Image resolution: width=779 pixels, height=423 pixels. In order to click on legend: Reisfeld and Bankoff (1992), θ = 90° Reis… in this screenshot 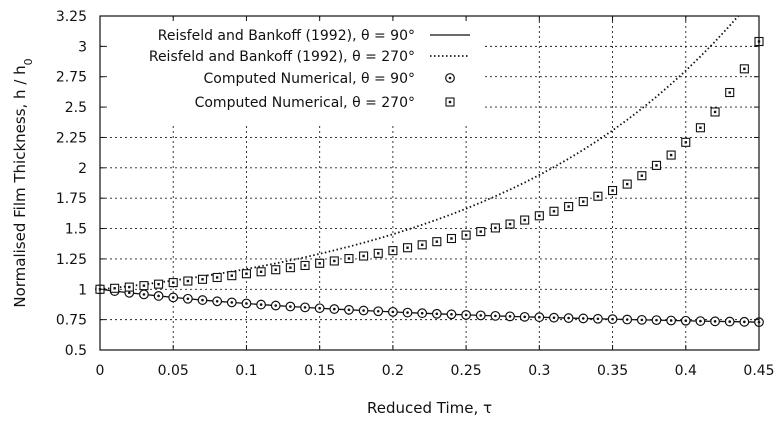, I will do `click(297, 72)`.